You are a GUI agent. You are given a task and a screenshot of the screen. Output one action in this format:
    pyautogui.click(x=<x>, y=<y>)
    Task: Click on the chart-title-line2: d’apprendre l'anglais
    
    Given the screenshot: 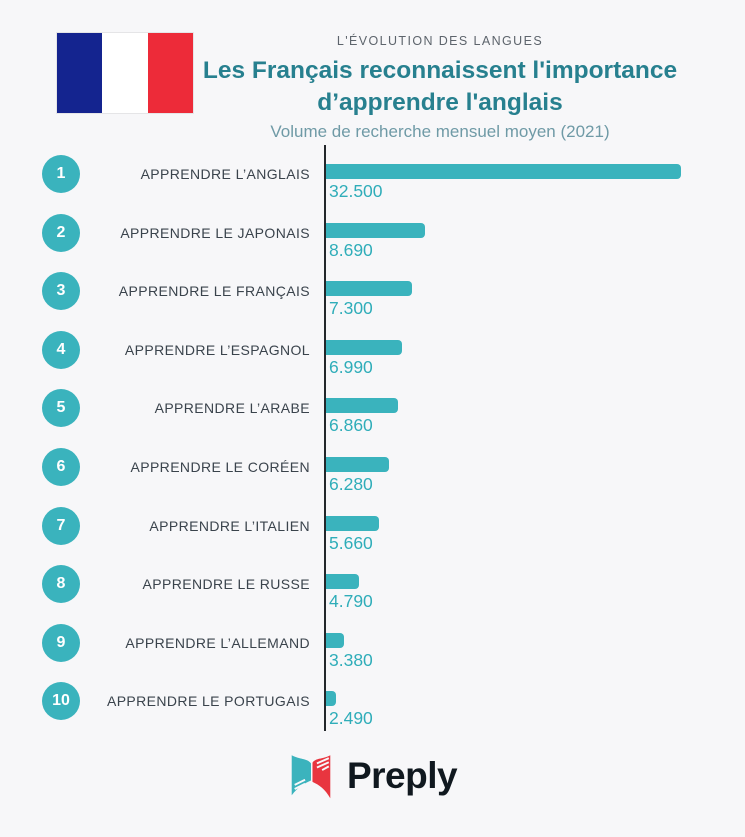 What is the action you would take?
    pyautogui.click(x=440, y=102)
    